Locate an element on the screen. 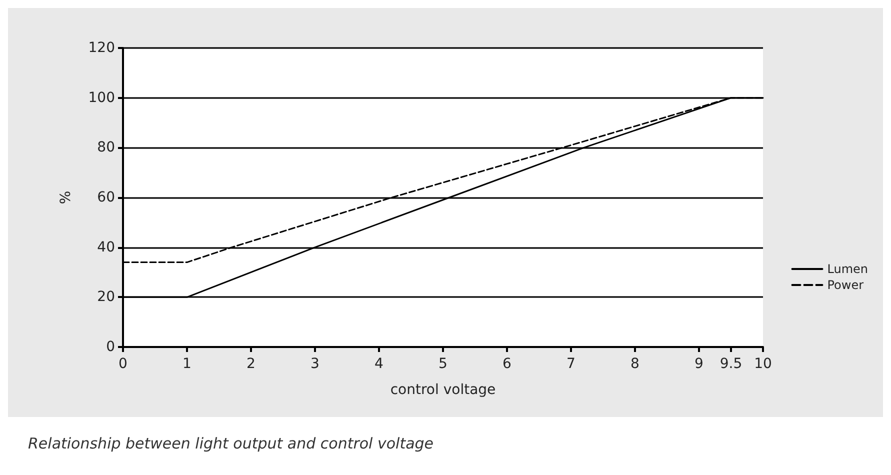 Image resolution: width=891 pixels, height=475 pixels. text: Relationship between light output and control voltage is located at coordinates (231, 443).